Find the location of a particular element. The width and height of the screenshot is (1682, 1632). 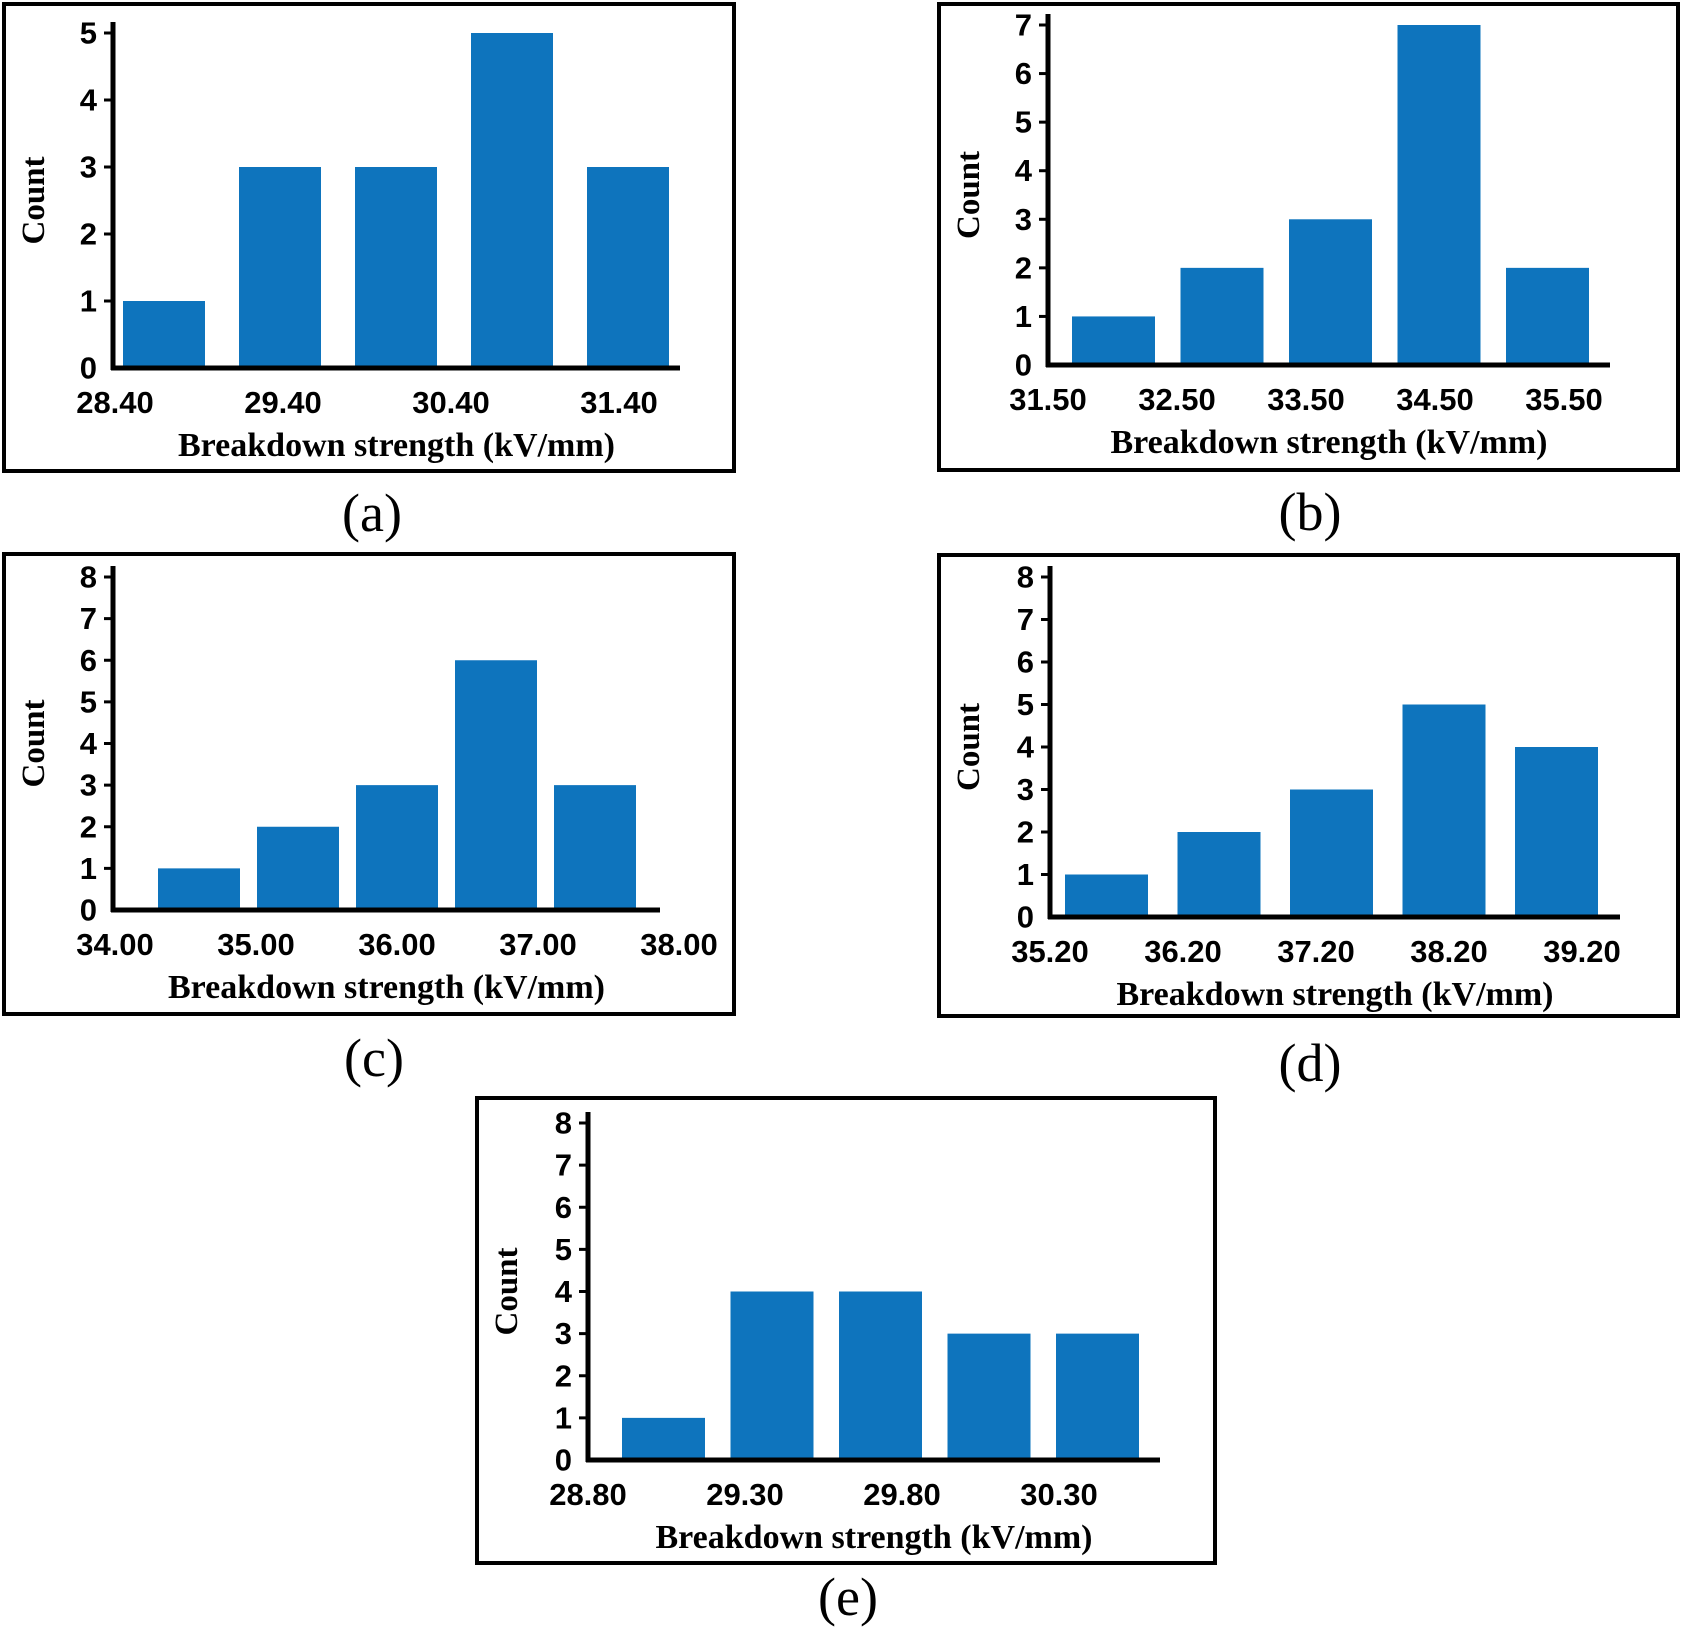

x-tick-label-b-2: 32.50 is located at coordinates (1177, 399).